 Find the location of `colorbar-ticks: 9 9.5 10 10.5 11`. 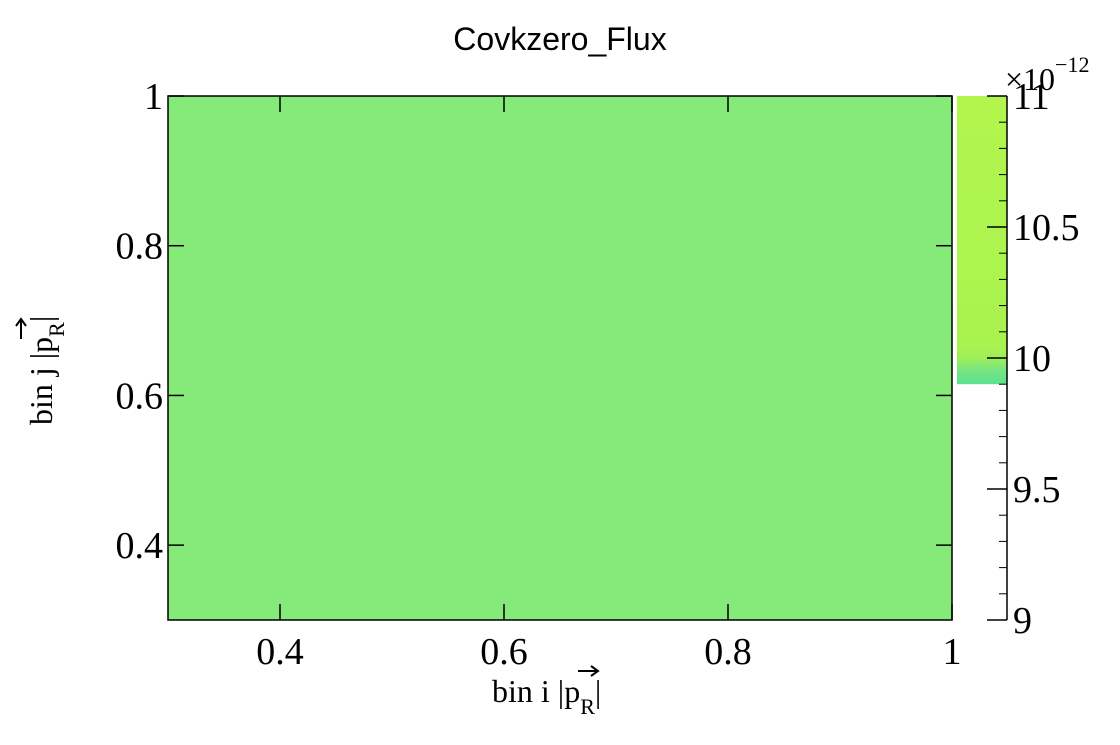

colorbar-ticks: 9 9.5 10 10.5 11 is located at coordinates (1033, 359).